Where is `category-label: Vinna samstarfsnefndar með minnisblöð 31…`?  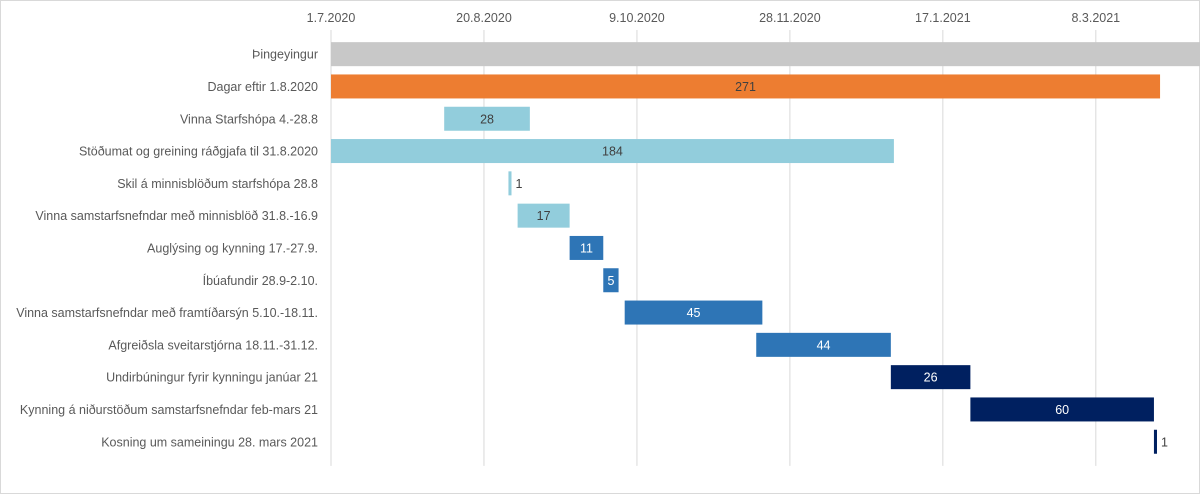
category-label: Vinna samstarfsnefndar með minnisblöð 31… is located at coordinates (176, 216).